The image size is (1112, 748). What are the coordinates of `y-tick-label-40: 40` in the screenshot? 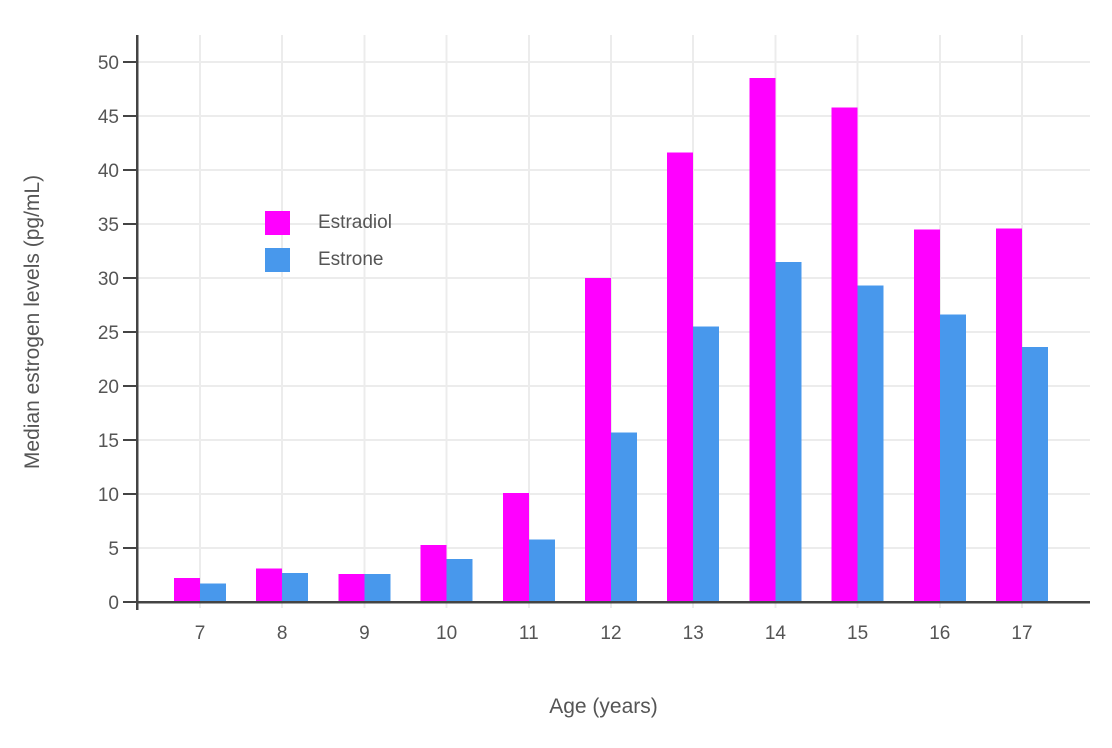 It's located at (108, 171).